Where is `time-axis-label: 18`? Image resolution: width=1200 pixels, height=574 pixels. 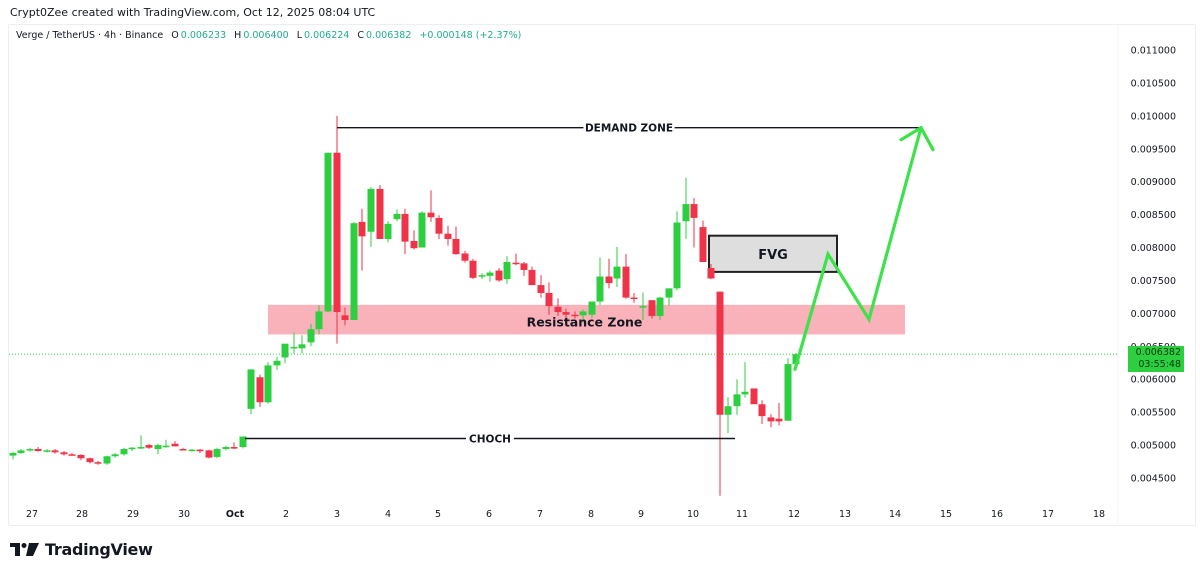 time-axis-label: 18 is located at coordinates (1099, 514).